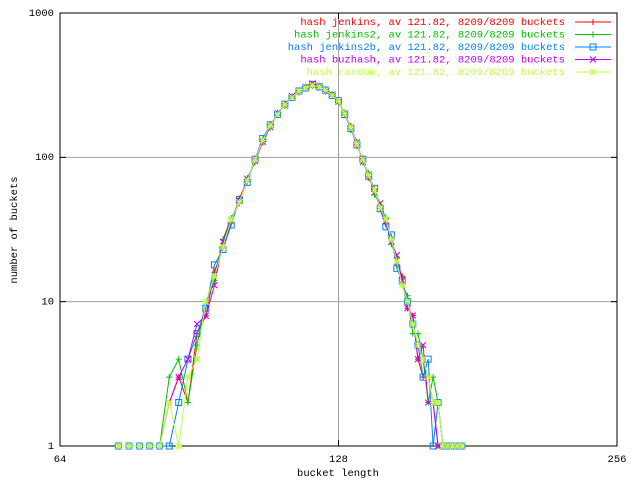 This screenshot has height=480, width=640. Describe the element at coordinates (617, 460) in the screenshot. I see `x-tick-label: 256` at that location.